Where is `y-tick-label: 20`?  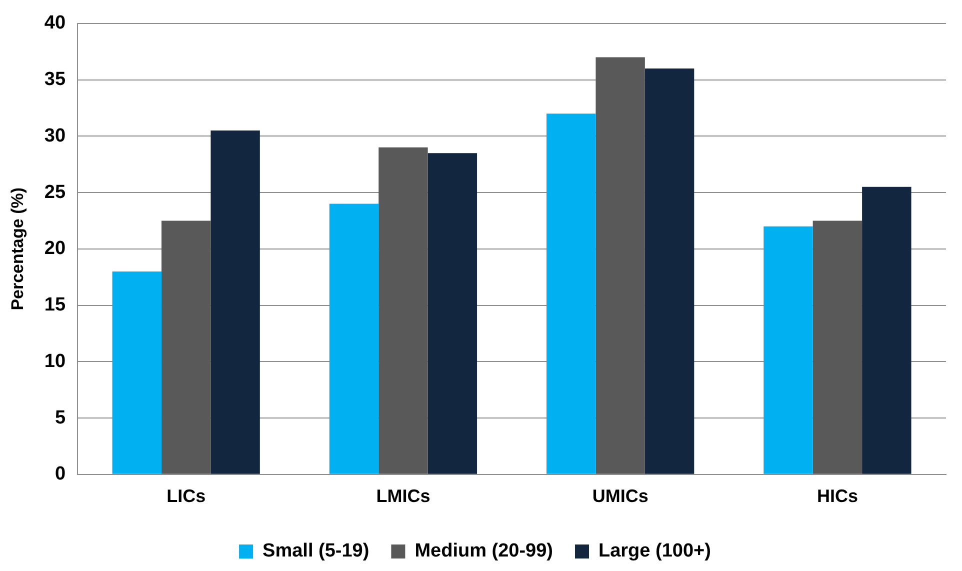 y-tick-label: 20 is located at coordinates (55, 249).